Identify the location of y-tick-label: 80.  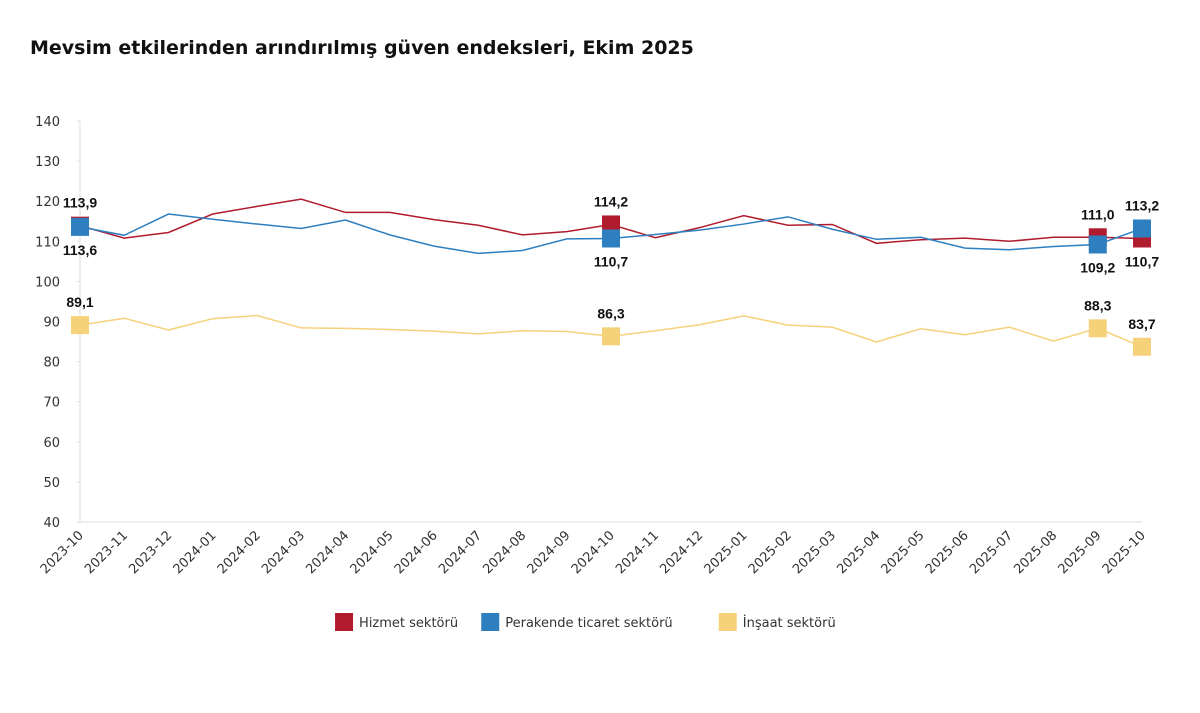
(51, 363).